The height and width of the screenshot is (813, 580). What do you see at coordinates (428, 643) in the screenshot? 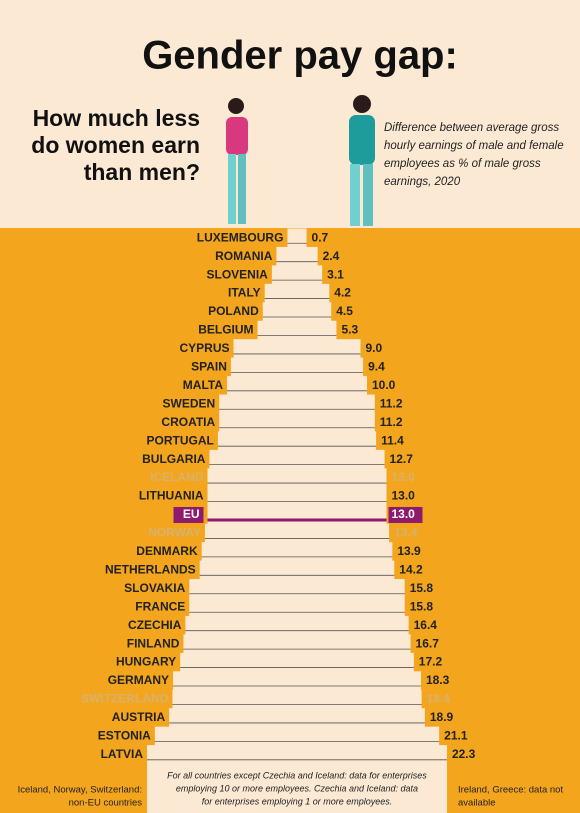
I see `value-label: 16.7` at bounding box center [428, 643].